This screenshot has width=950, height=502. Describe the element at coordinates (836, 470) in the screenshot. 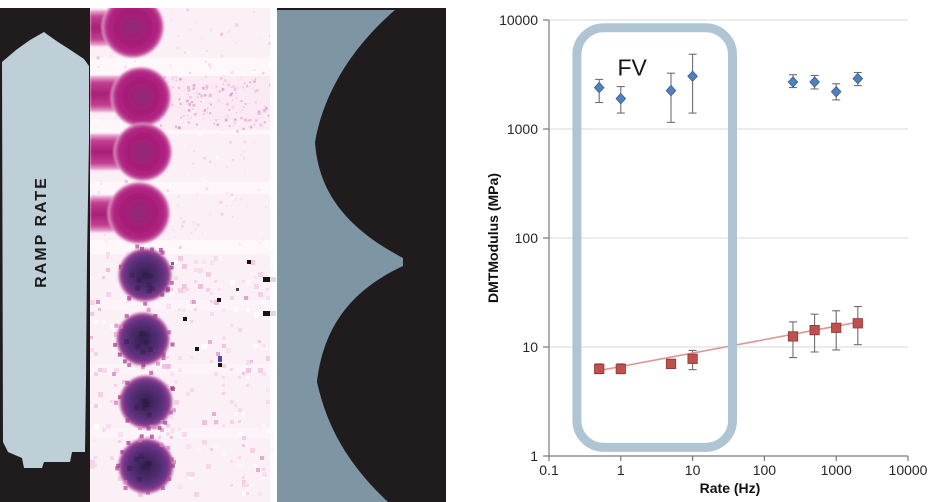

I see `x-tick-label: 1000` at that location.